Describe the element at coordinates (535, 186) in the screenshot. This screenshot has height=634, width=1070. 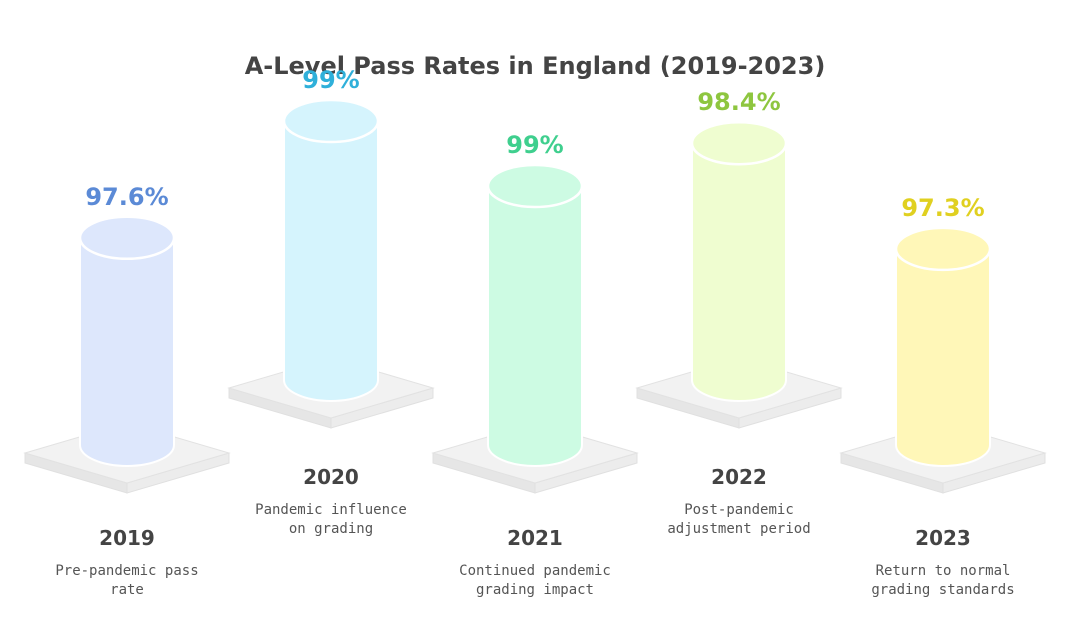
I see `bar-cap-2021` at that location.